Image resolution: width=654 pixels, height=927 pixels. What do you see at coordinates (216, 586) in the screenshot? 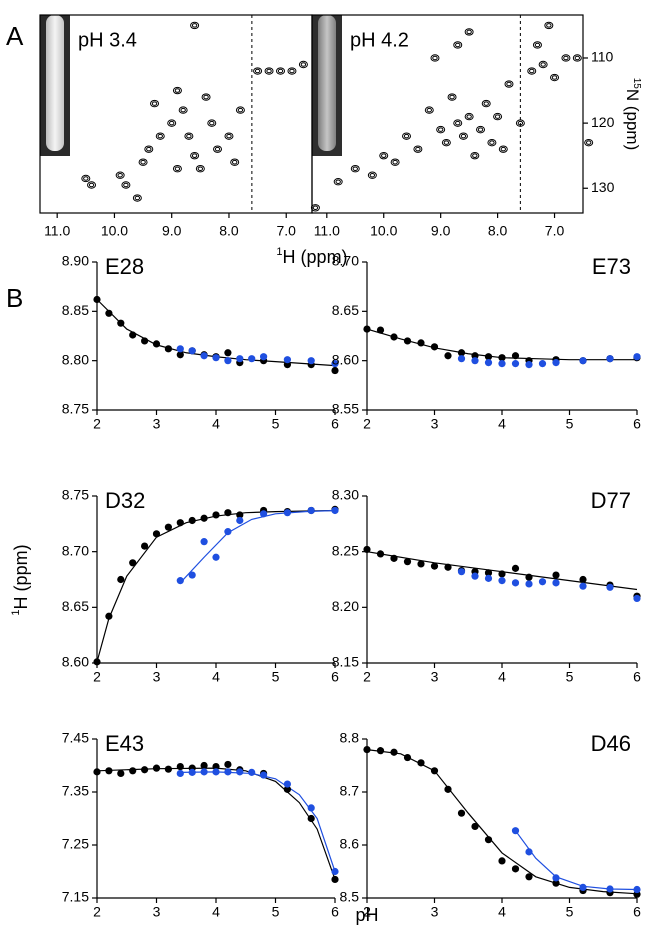
I see `fit-line` at bounding box center [216, 586].